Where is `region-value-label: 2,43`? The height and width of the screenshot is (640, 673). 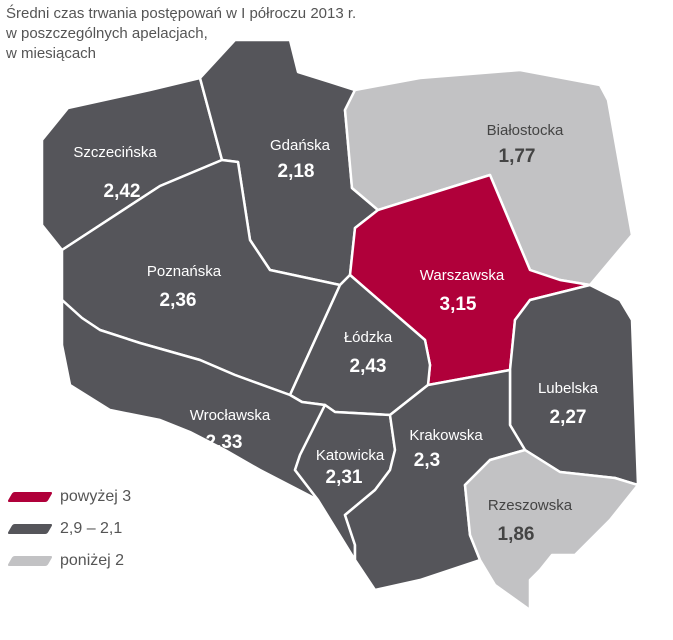
region-value-label: 2,43 is located at coordinates (368, 366).